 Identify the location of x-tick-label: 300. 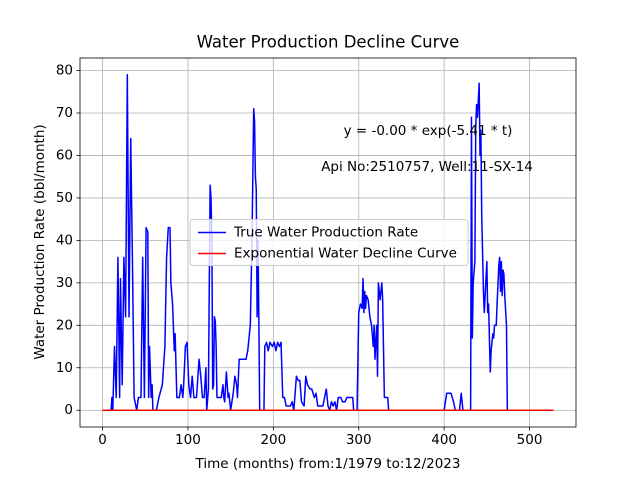
(359, 440).